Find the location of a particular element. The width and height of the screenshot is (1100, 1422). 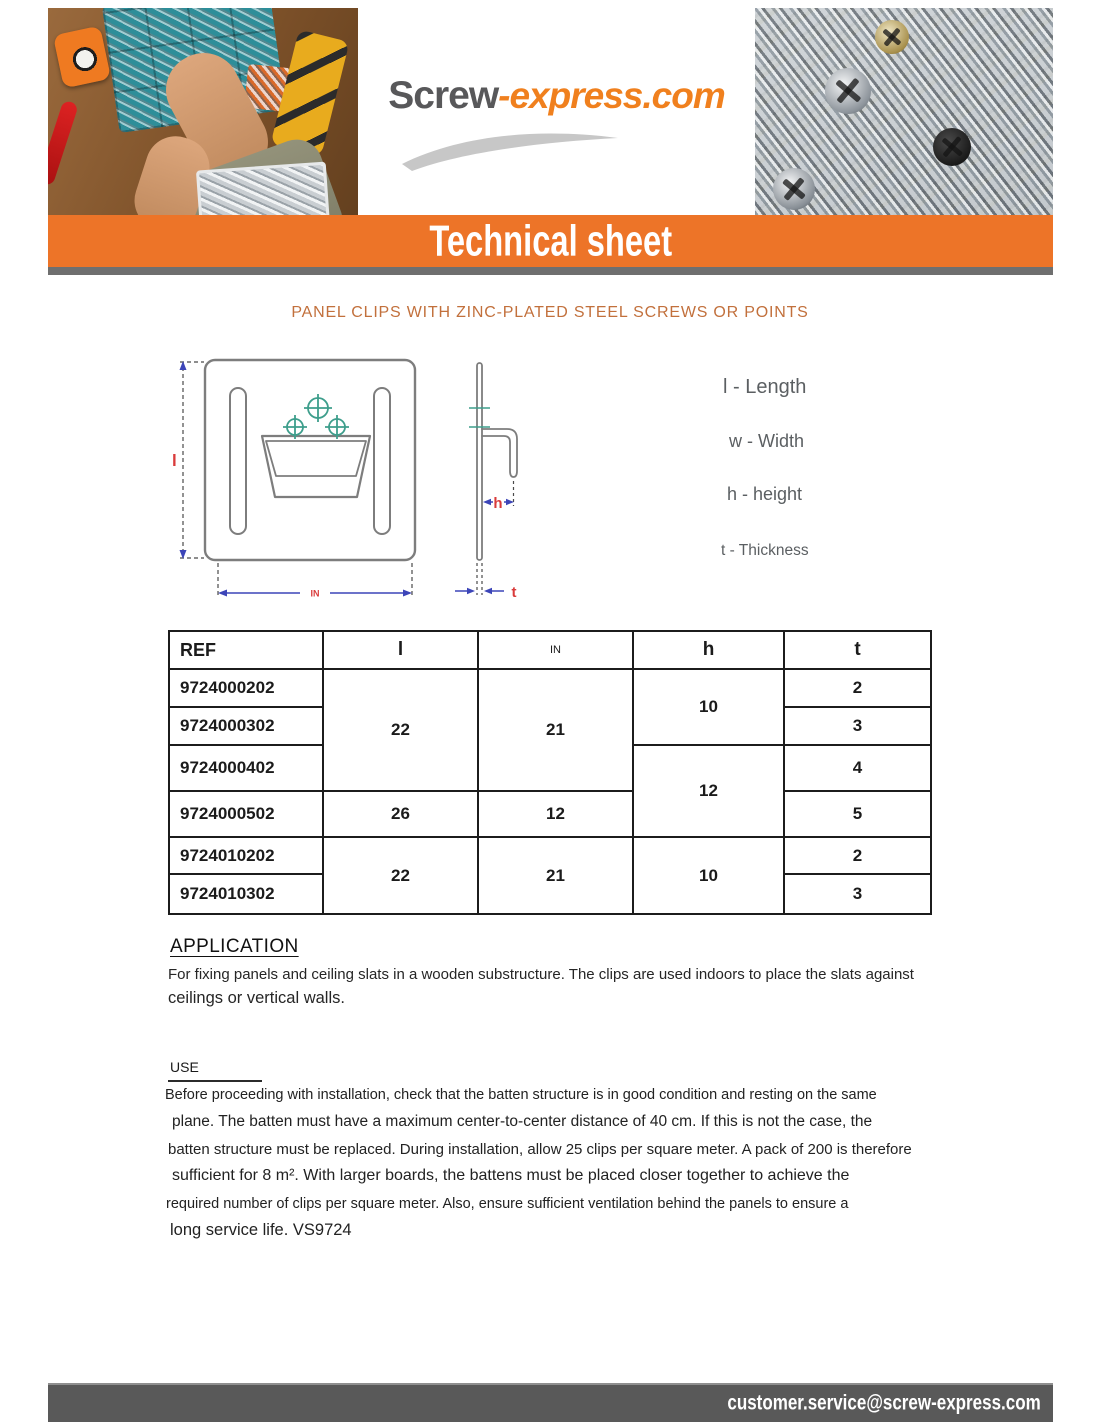

table-row: 9724010302 3 is located at coordinates (550, 894).